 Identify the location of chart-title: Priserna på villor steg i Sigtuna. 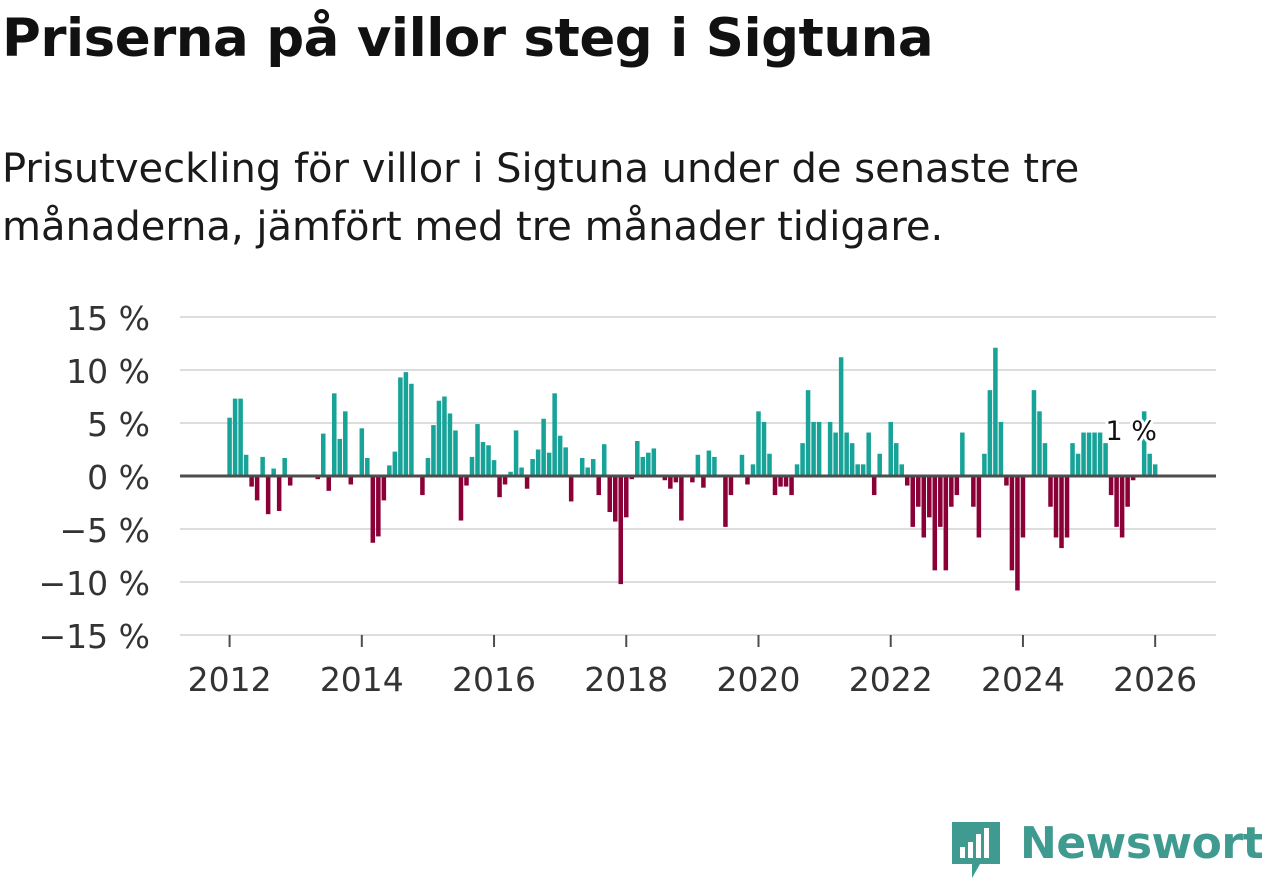
(468, 38).